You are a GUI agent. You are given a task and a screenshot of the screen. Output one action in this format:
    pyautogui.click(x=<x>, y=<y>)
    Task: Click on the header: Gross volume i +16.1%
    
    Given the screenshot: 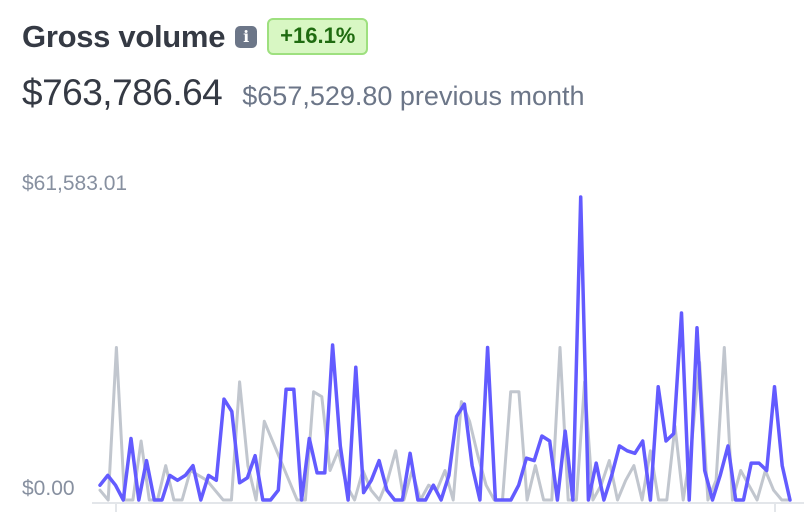 What is the action you would take?
    pyautogui.click(x=195, y=36)
    